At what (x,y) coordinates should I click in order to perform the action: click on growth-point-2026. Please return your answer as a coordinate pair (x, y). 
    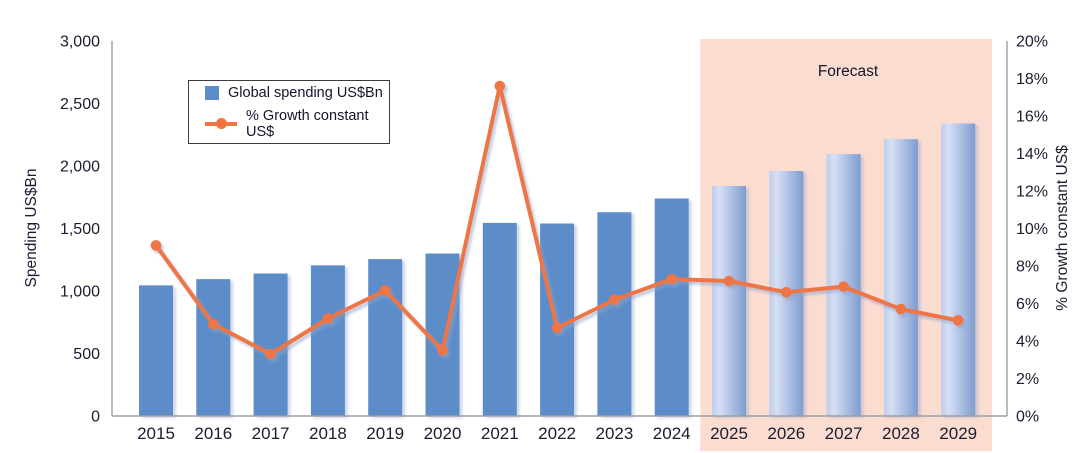
    Looking at the image, I should click on (786, 292).